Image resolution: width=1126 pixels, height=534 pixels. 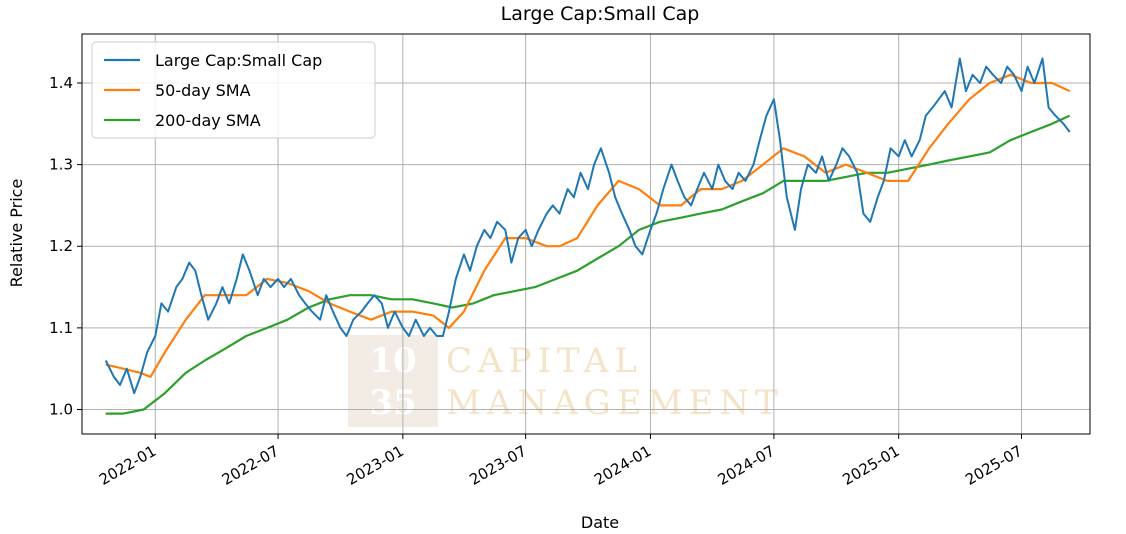 What do you see at coordinates (870, 465) in the screenshot?
I see `x-tick-label: 2025-01` at bounding box center [870, 465].